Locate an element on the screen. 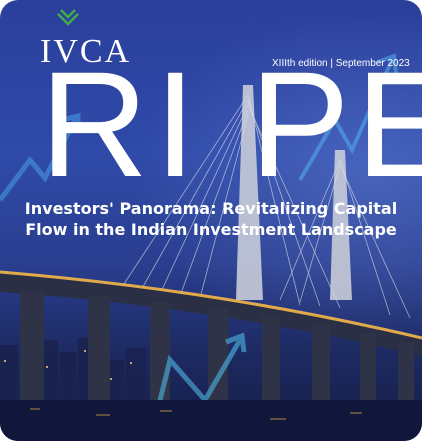 This screenshot has width=422, height=441. water is located at coordinates (211, 420).